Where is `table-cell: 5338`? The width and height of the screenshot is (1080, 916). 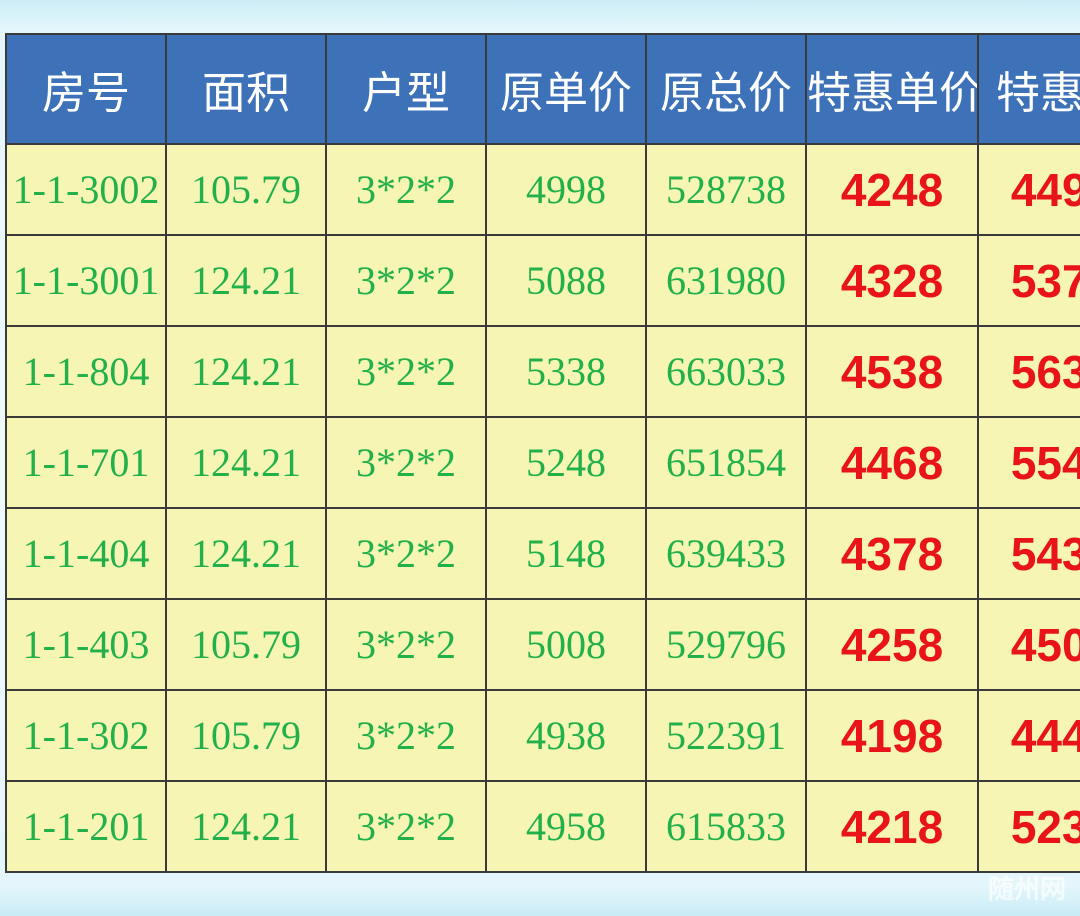
table-cell: 5338 is located at coordinates (566, 371).